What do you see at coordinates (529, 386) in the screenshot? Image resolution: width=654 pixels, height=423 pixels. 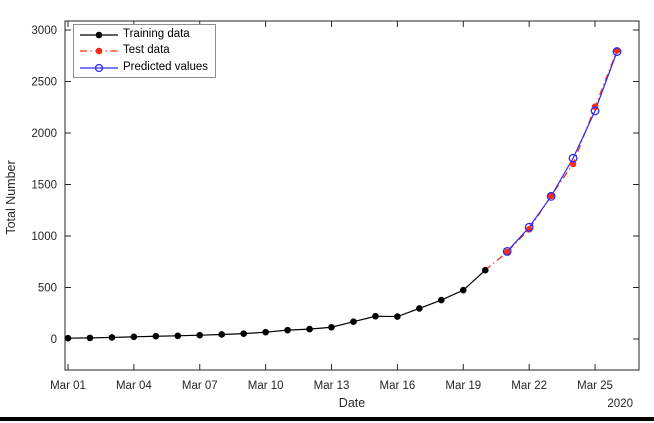 I see `x-tick-label: Mar 22` at bounding box center [529, 386].